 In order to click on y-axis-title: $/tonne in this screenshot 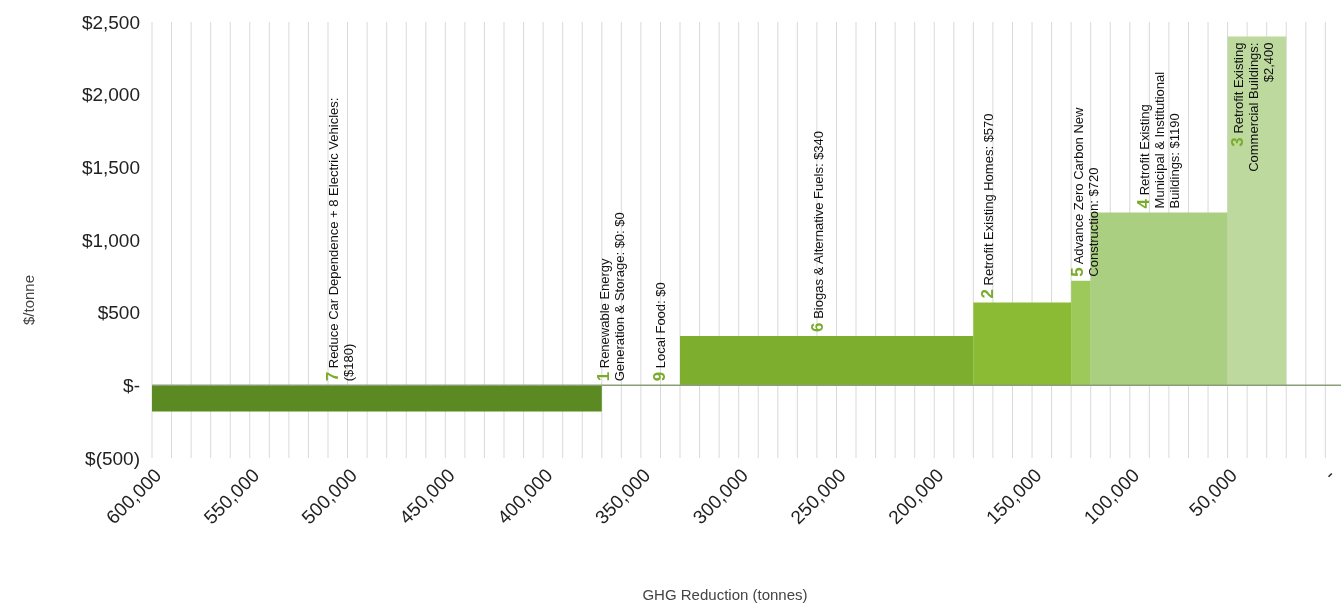, I will do `click(28, 300)`.